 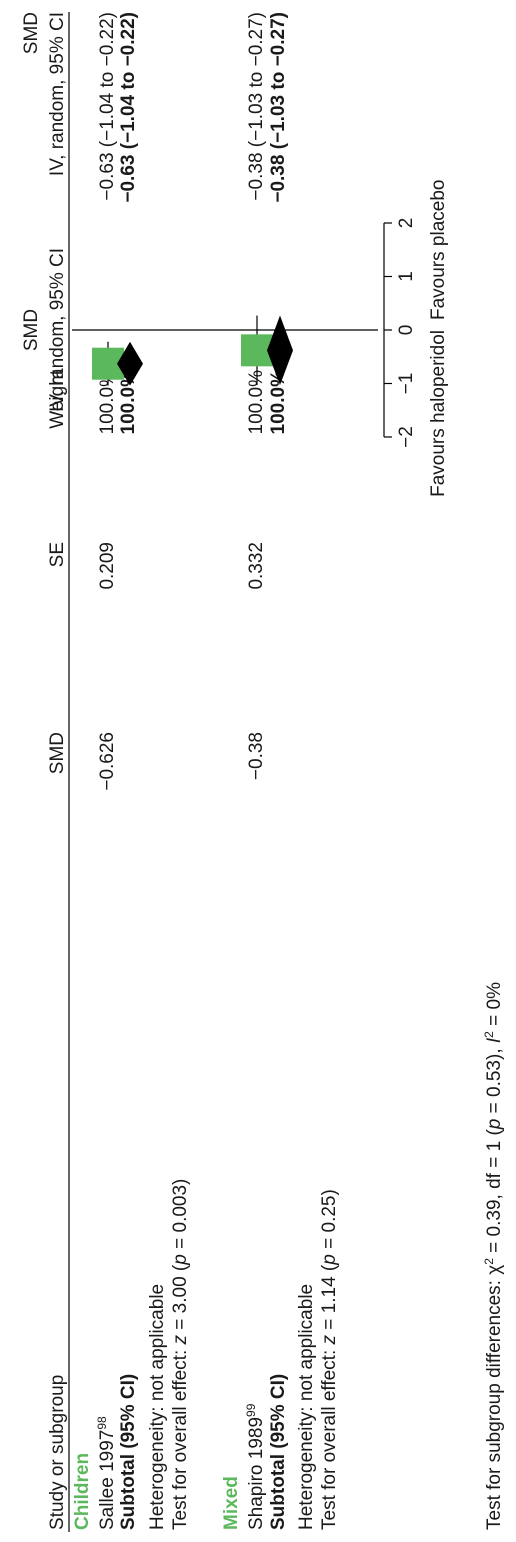 I want to click on study-label-sallee: Sallee 199798, so click(x=106, y=1473).